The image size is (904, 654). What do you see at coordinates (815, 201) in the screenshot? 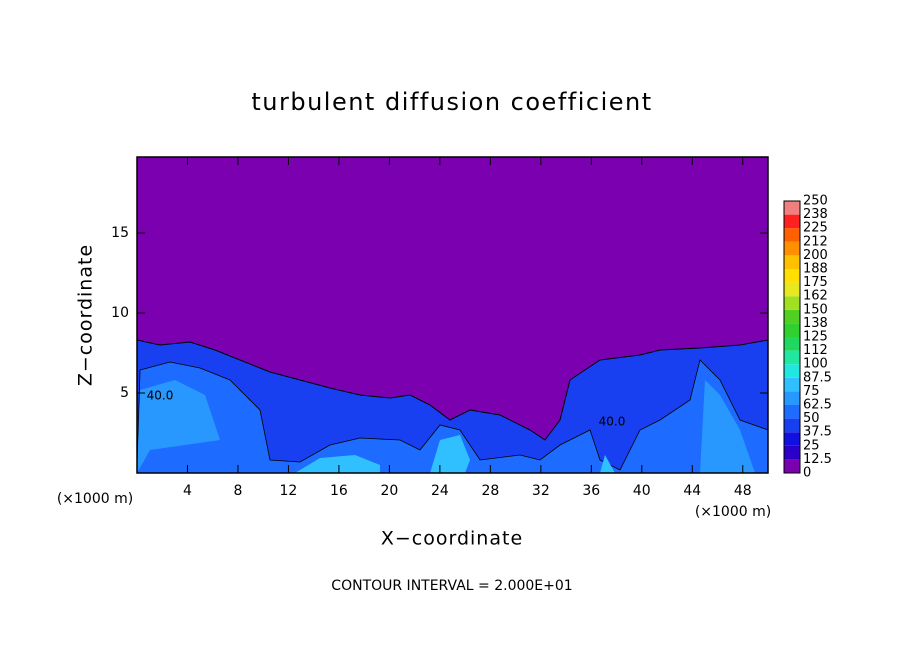
I see `colorbar-label: 250` at bounding box center [815, 201].